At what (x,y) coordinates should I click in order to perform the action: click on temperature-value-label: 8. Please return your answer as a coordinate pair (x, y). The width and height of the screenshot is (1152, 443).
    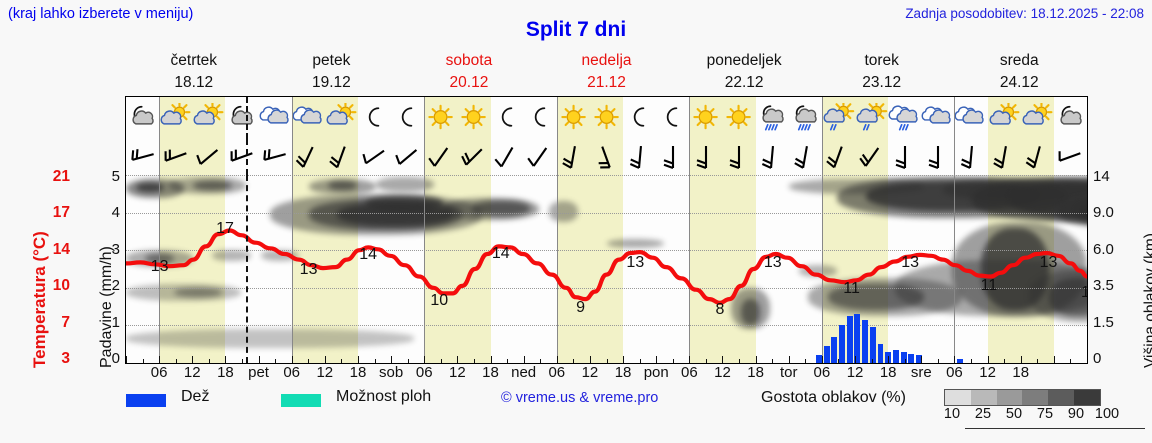
    Looking at the image, I should click on (720, 309).